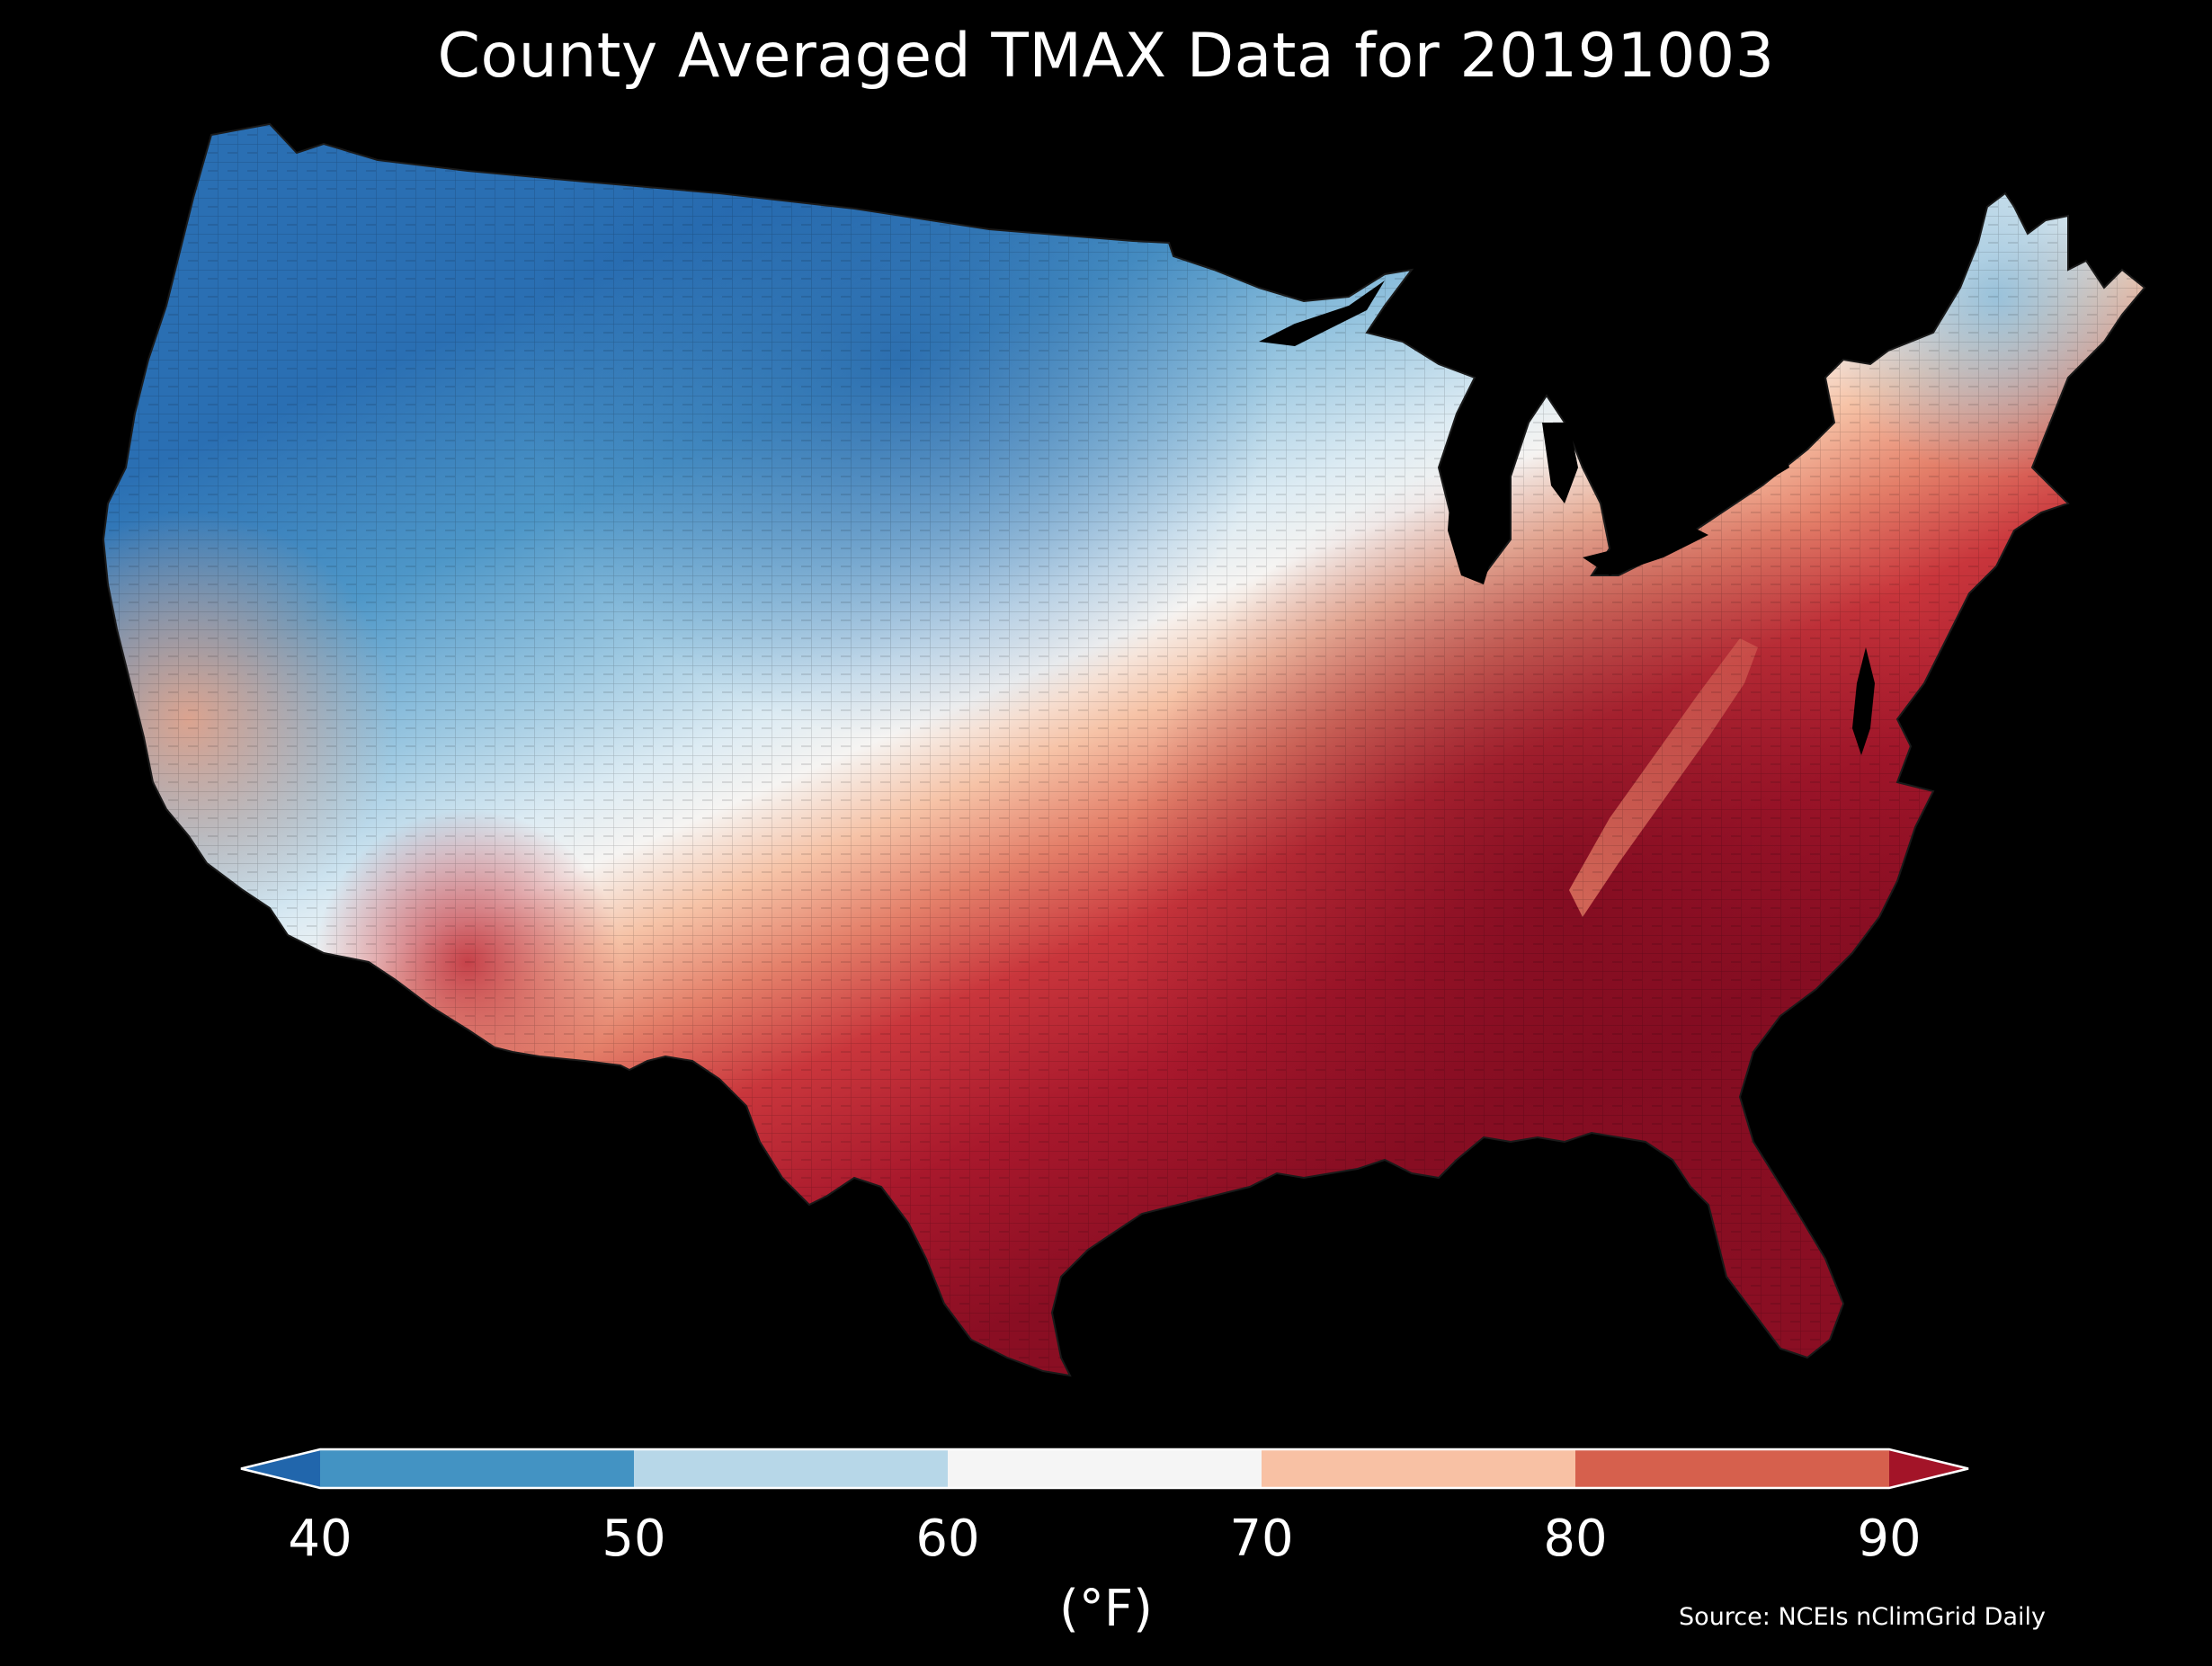 The width and height of the screenshot is (2212, 1666). What do you see at coordinates (1862, 1617) in the screenshot?
I see `source-credit: Source: NCEIs nClimGrid Daily` at bounding box center [1862, 1617].